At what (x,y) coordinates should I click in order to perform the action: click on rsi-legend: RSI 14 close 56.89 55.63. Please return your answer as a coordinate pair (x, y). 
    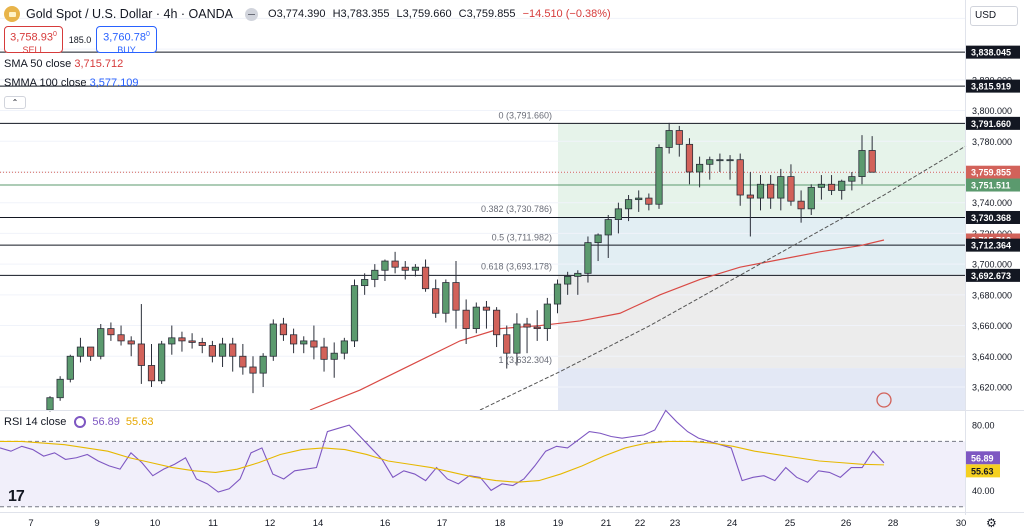
    Looking at the image, I should click on (78, 422).